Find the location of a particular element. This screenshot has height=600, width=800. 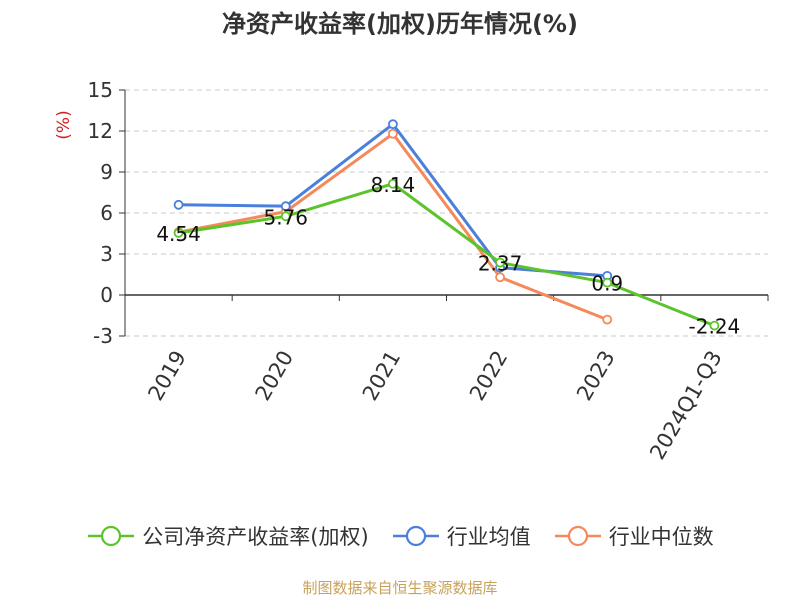

legend-item: 行业均值 is located at coordinates (461, 536).